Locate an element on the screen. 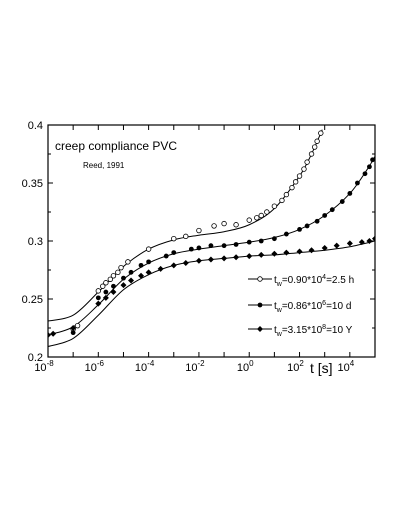  chart-subtitle: Reed, 1991 is located at coordinates (104, 165).